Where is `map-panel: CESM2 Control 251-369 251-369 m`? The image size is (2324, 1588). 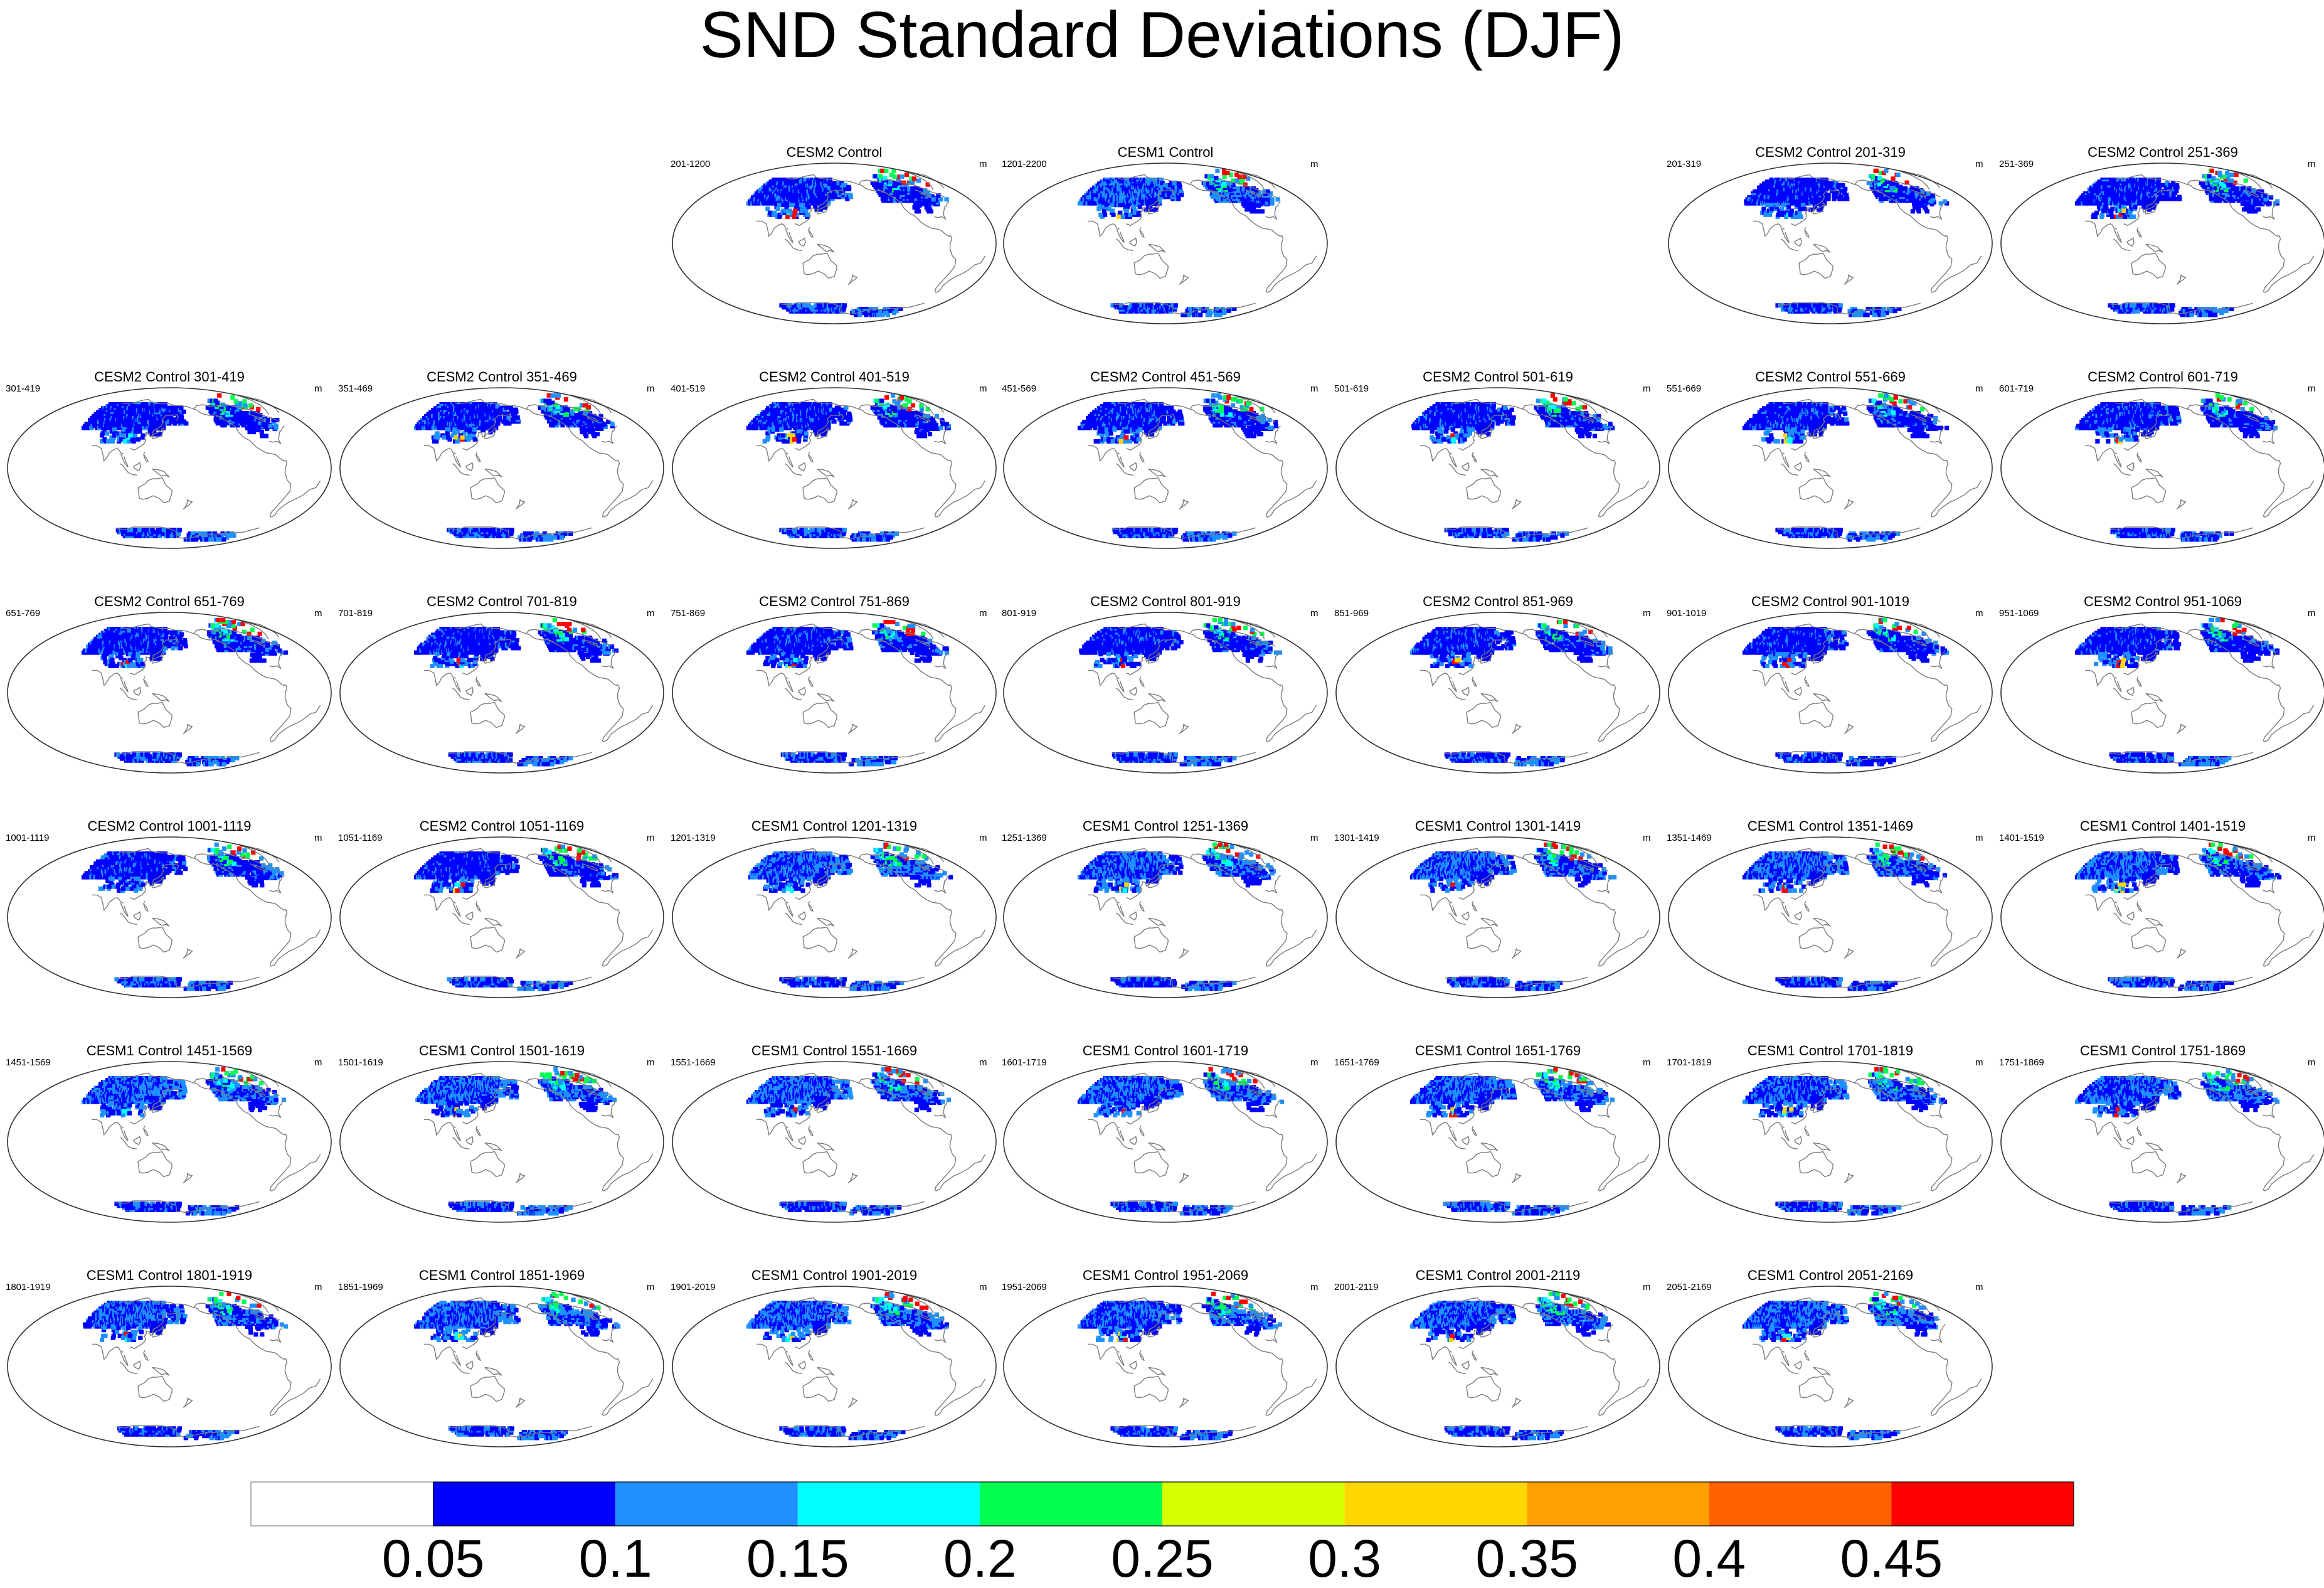
map-panel: CESM2 Control 251-369 251-369 m is located at coordinates (2160, 221).